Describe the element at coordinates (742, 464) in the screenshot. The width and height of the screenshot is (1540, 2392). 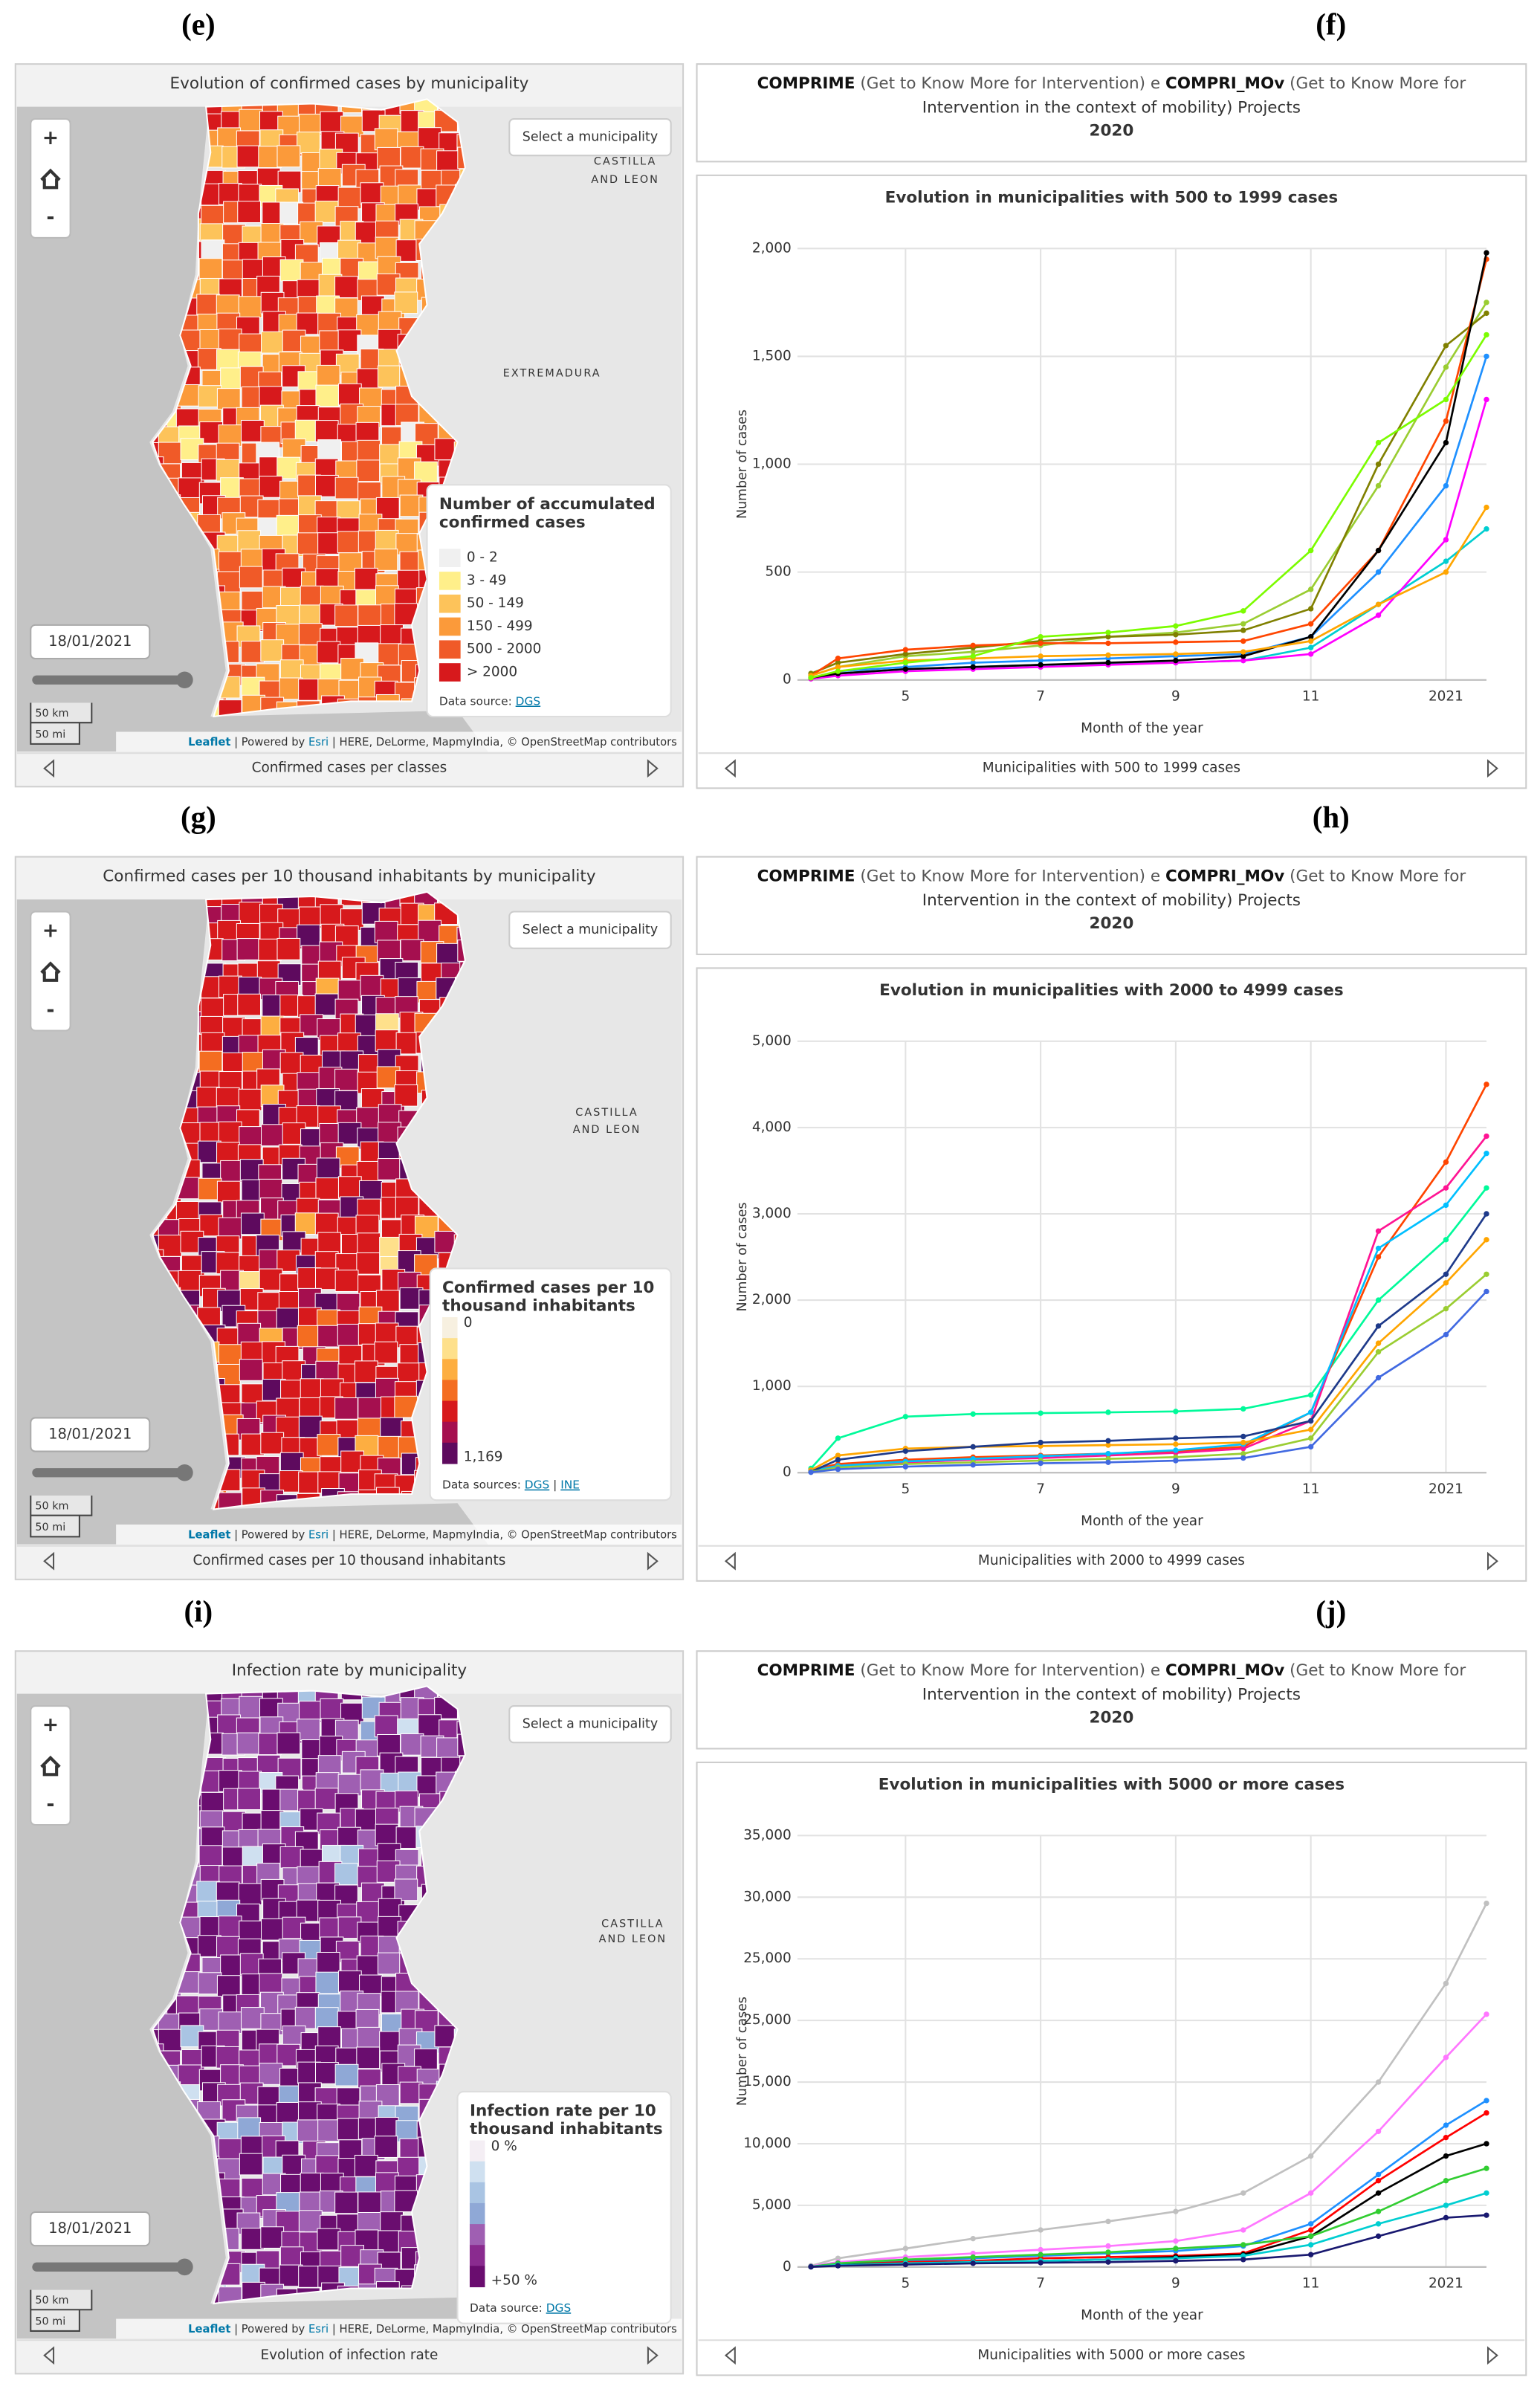
I see `y-axis-label: Number of cases` at that location.